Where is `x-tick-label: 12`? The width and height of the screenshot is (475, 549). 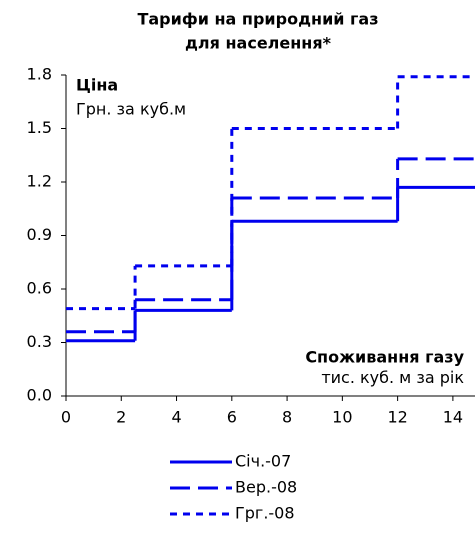 x-tick-label: 12 is located at coordinates (397, 417).